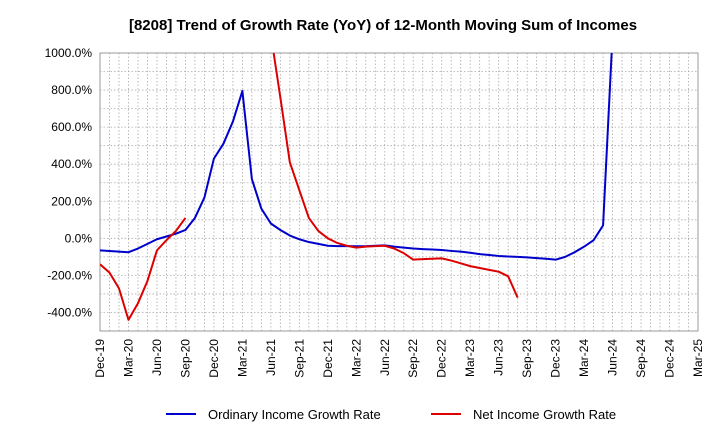 The image size is (720, 440). What do you see at coordinates (69, 275) in the screenshot?
I see `y-tick-label: -200.0%` at bounding box center [69, 275].